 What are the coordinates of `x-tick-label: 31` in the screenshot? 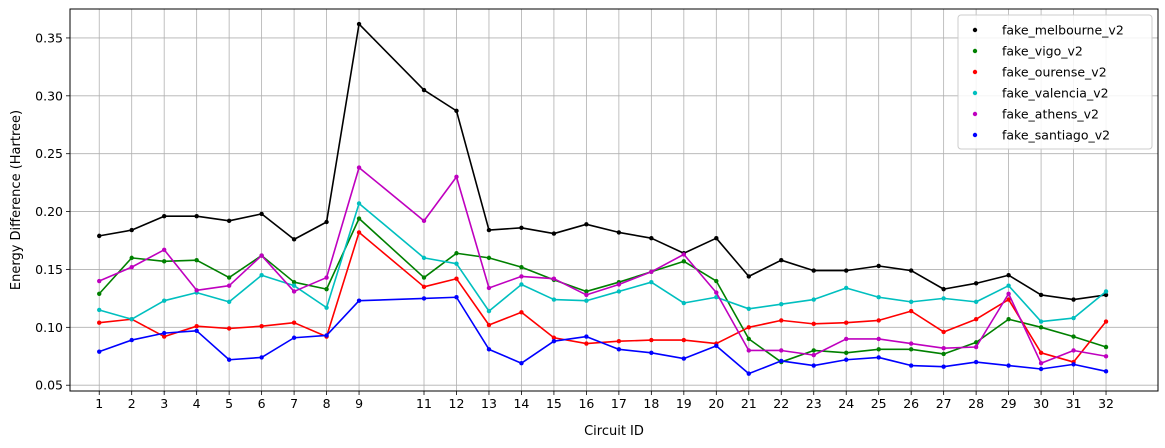 It's located at (1074, 403).